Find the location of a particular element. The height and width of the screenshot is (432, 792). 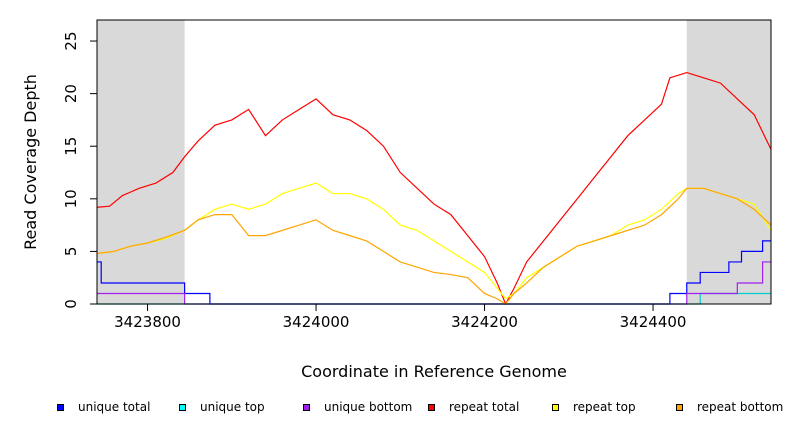

legend-item: repeat top is located at coordinates (594, 407).